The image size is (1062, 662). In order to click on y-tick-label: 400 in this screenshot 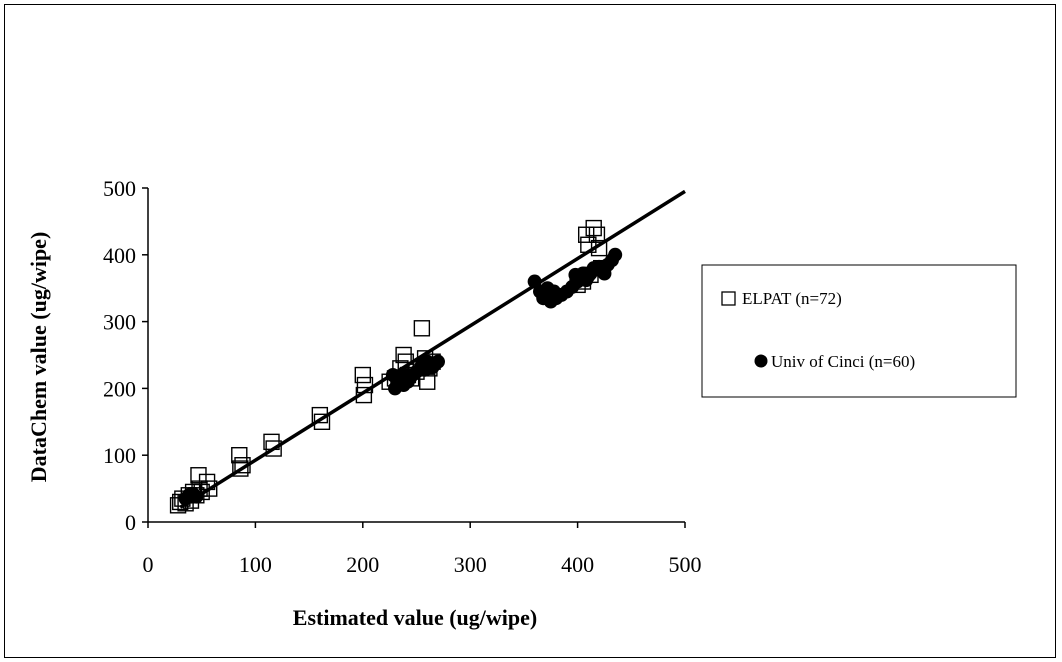, I will do `click(119, 255)`.